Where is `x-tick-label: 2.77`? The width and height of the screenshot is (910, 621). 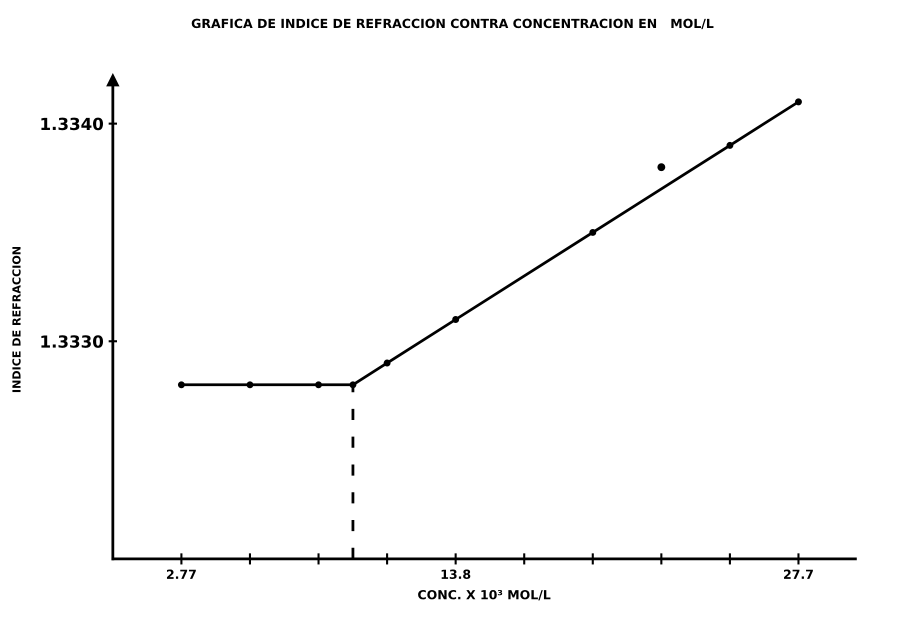 x-tick-label: 2.77 is located at coordinates (181, 574).